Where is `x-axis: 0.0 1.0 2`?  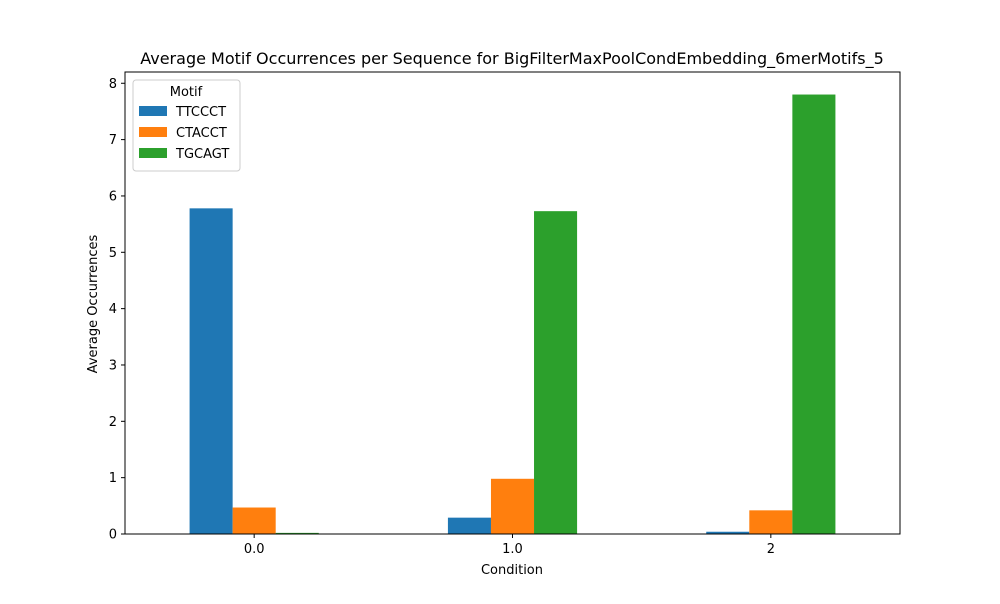
x-axis: 0.0 1.0 2 is located at coordinates (509, 545).